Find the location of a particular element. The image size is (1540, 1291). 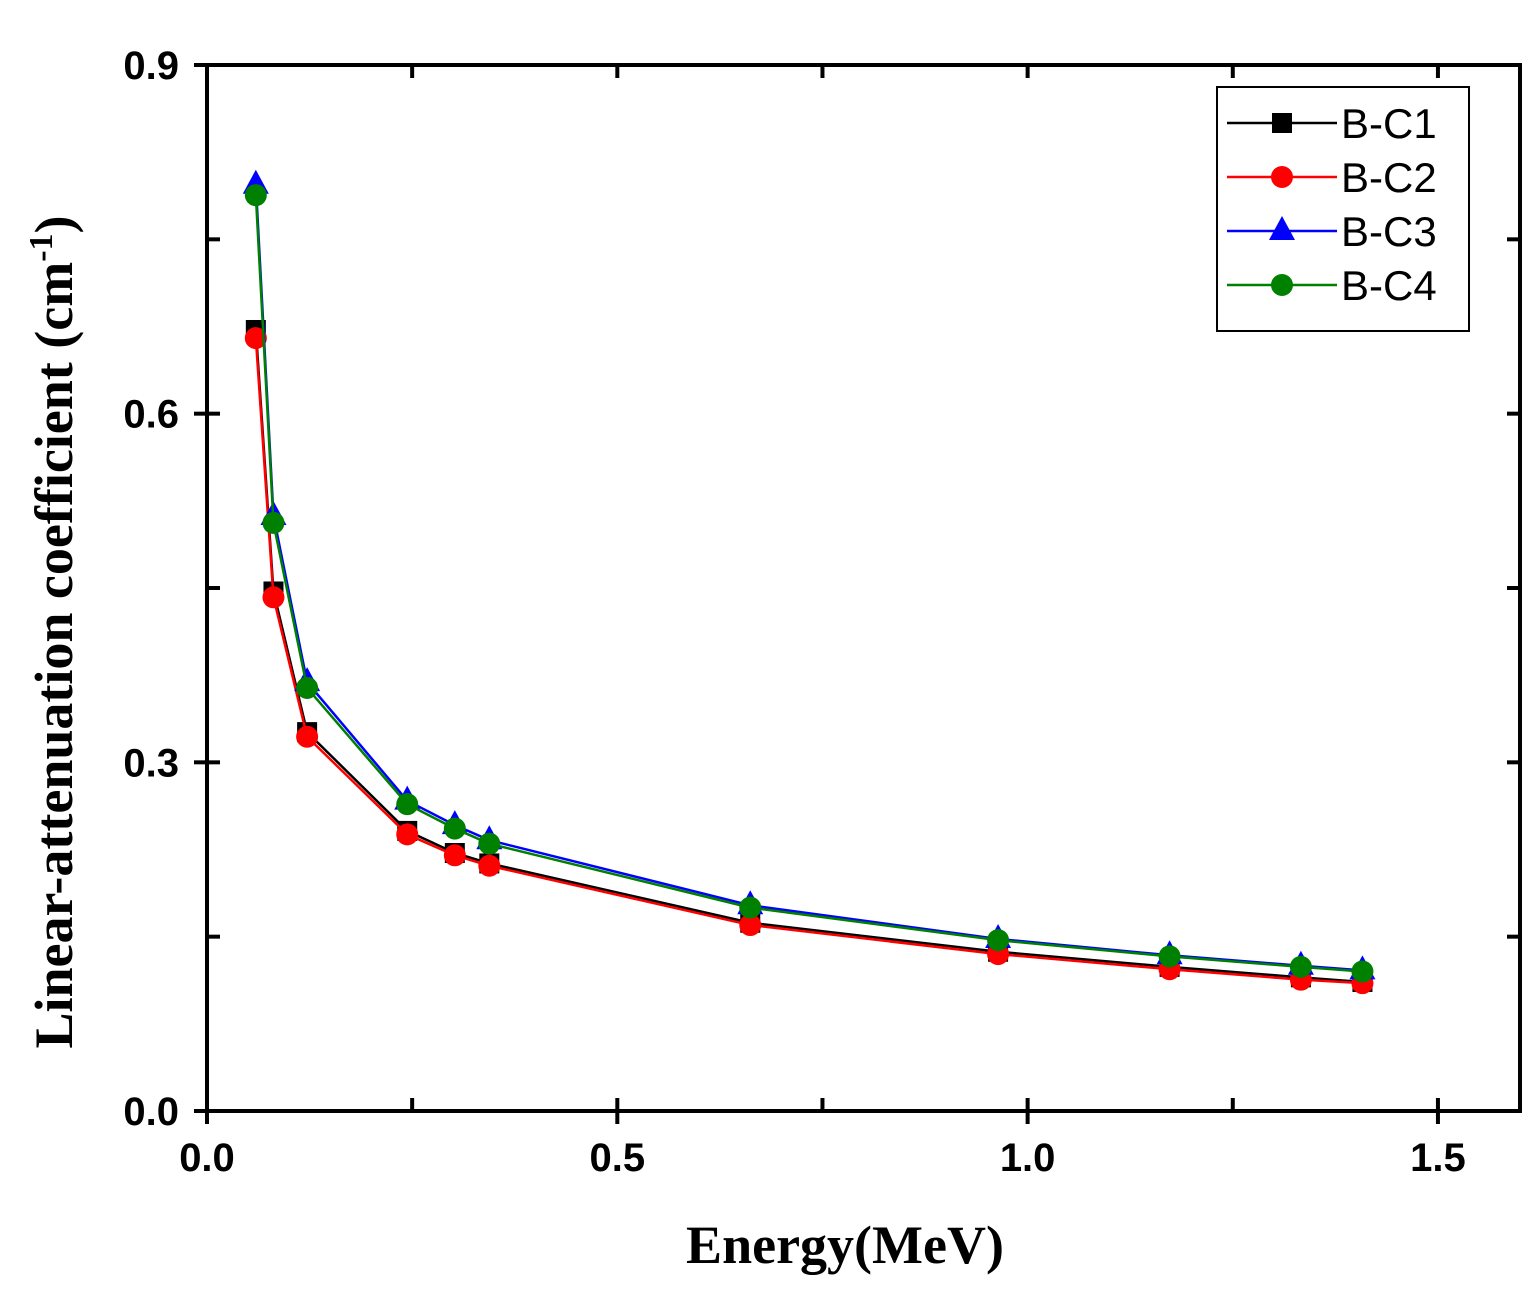

legend-label: B-C4 is located at coordinates (1389, 285).